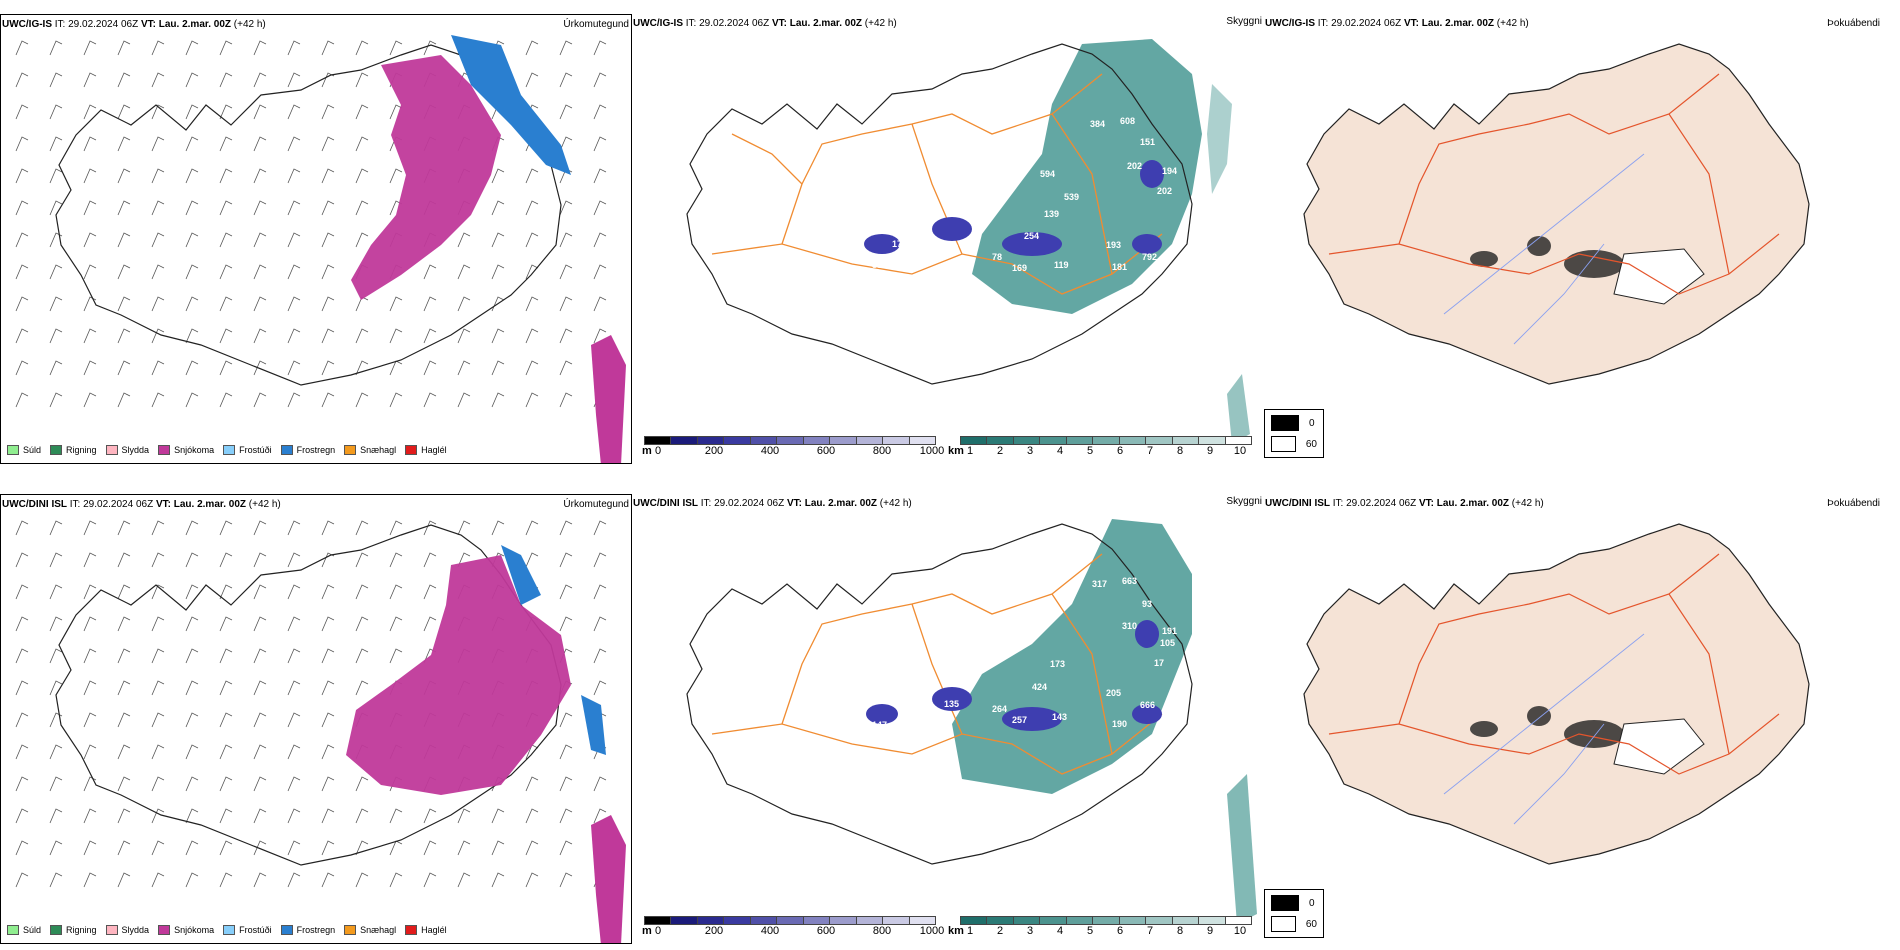 The image size is (1900, 950). What do you see at coordinates (1119, 267) in the screenshot?
I see `peak-label: 181` at bounding box center [1119, 267].